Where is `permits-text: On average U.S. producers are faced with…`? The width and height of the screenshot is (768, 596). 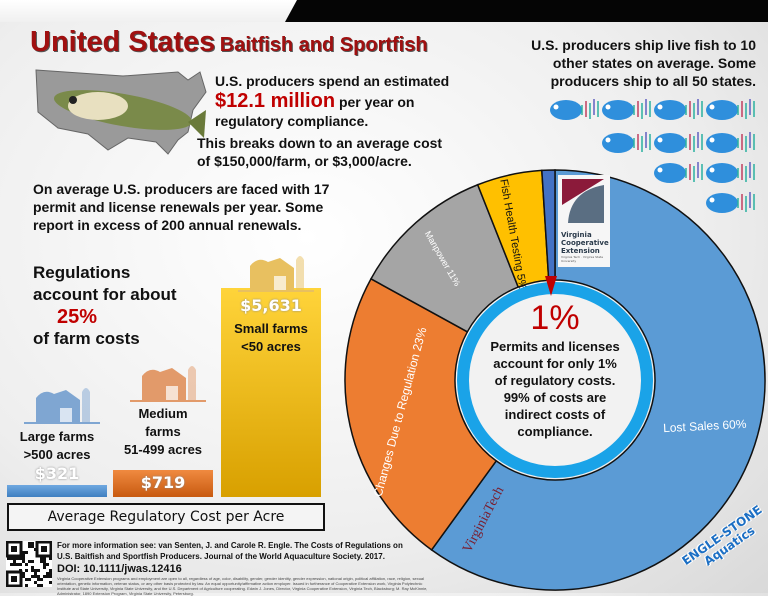 permits-text: On average U.S. producers are faced with… is located at coordinates (181, 207).